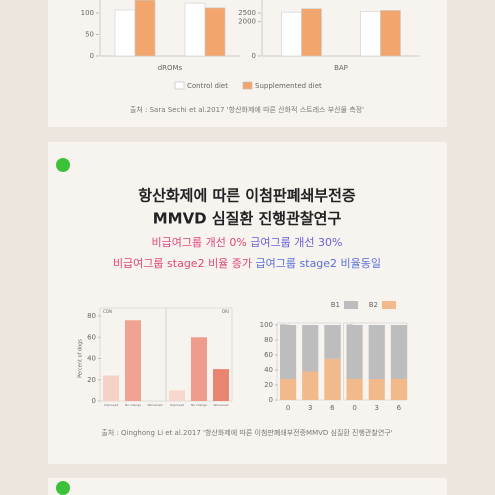 The height and width of the screenshot is (495, 495). What do you see at coordinates (170, 68) in the screenshot?
I see `x-label: dROMs` at bounding box center [170, 68].